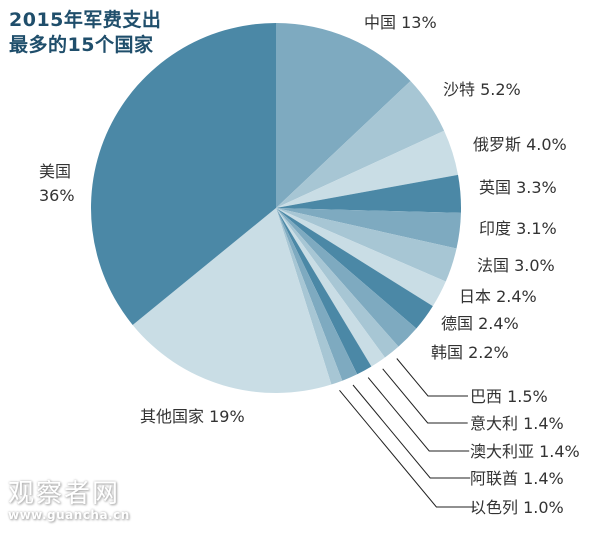 Image resolution: width=600 pixels, height=534 pixels. What do you see at coordinates (516, 265) in the screenshot?
I see `label-france: 法国 3.0%` at bounding box center [516, 265].